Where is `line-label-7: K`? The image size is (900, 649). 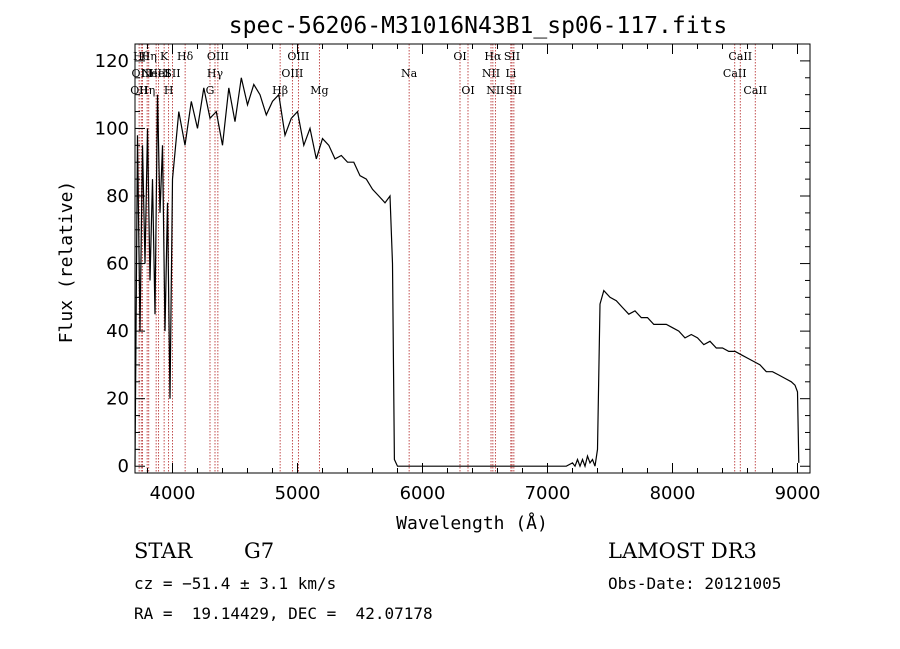 line-label-7: K is located at coordinates (164, 56).